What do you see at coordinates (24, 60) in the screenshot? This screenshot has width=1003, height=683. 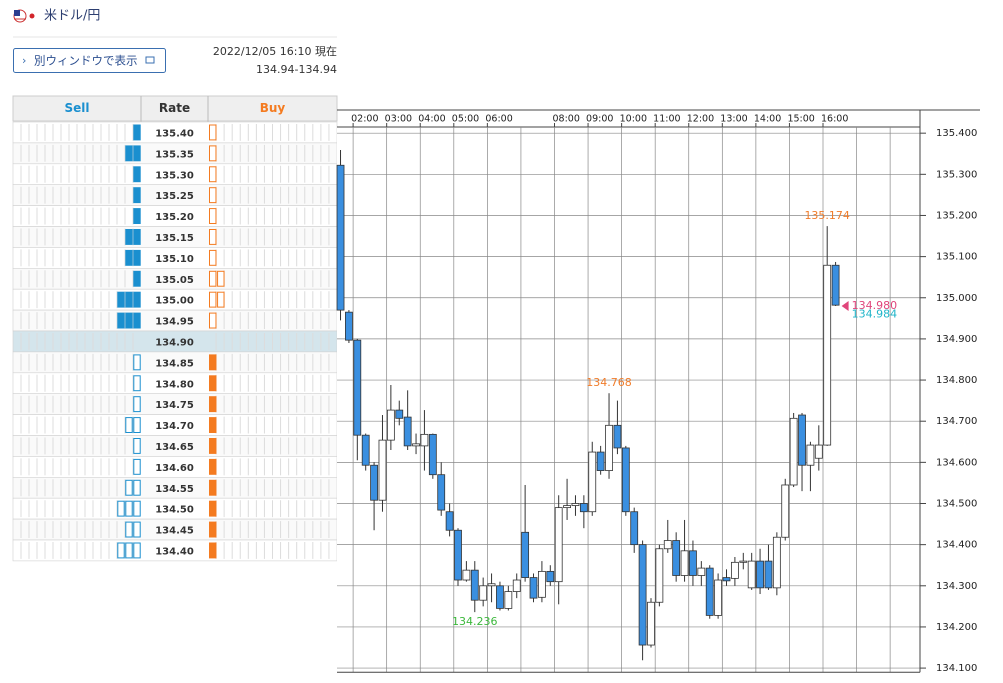 I see `chevron: ›` at bounding box center [24, 60].